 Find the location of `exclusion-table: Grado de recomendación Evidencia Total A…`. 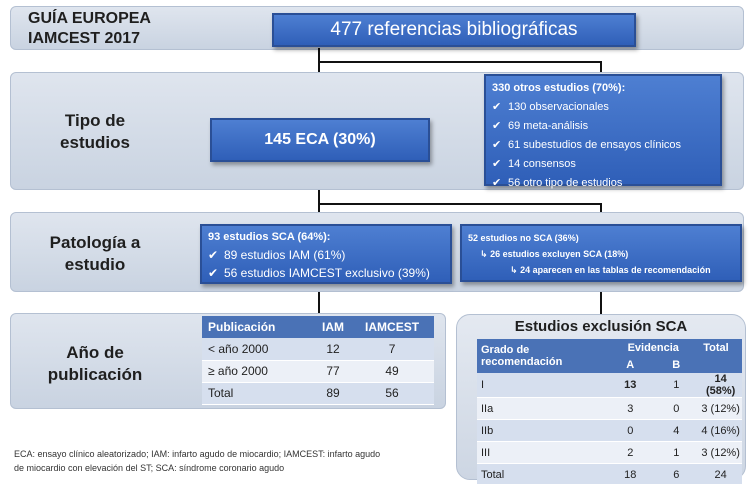

exclusion-table: Grado de recomendación Evidencia Total A… is located at coordinates (609, 411).